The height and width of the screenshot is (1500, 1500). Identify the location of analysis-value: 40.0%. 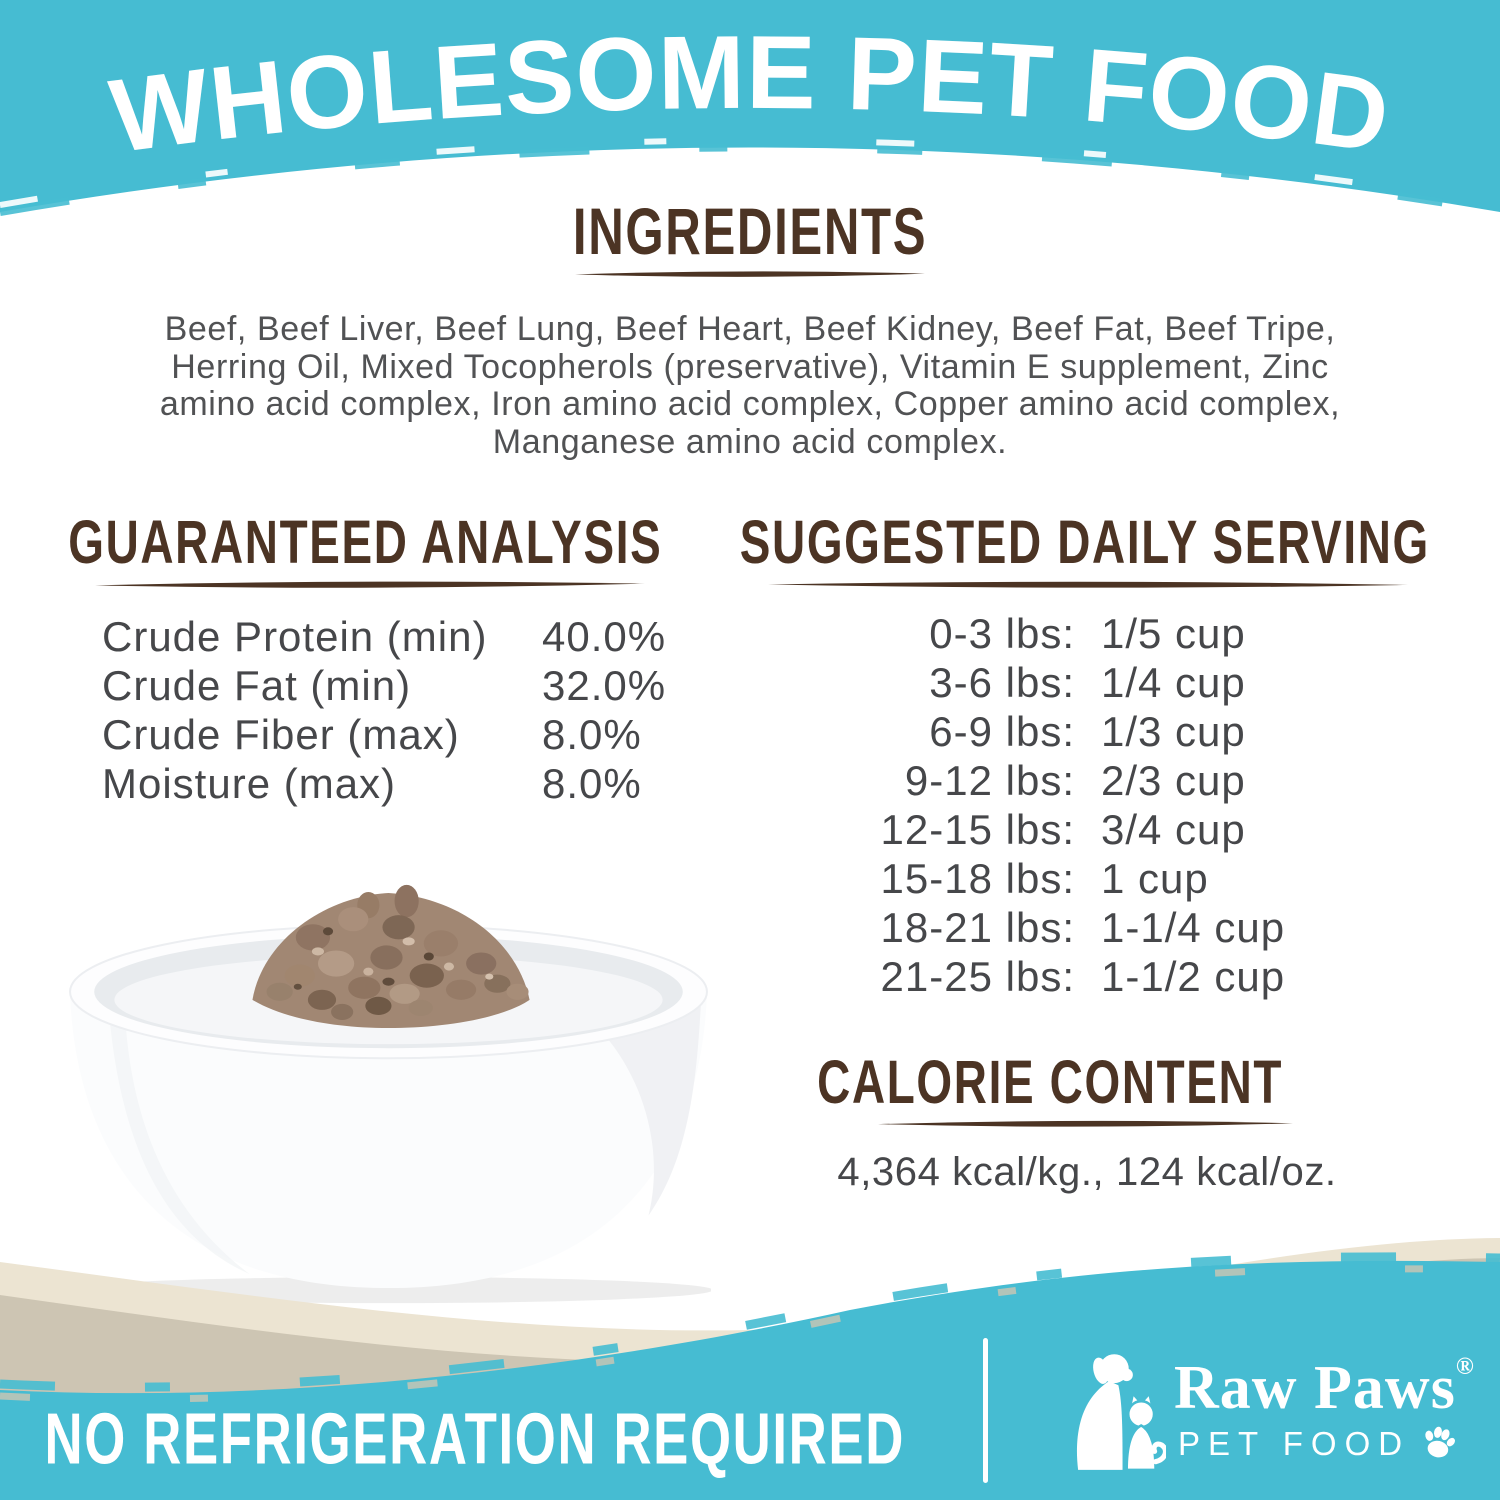
(604, 636).